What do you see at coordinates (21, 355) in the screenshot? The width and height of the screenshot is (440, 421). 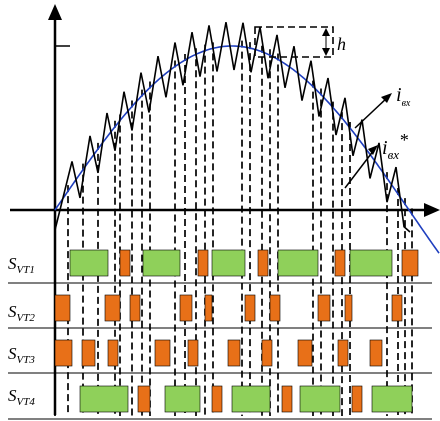 I see `s-vt3-label: SVT3` at bounding box center [21, 355].